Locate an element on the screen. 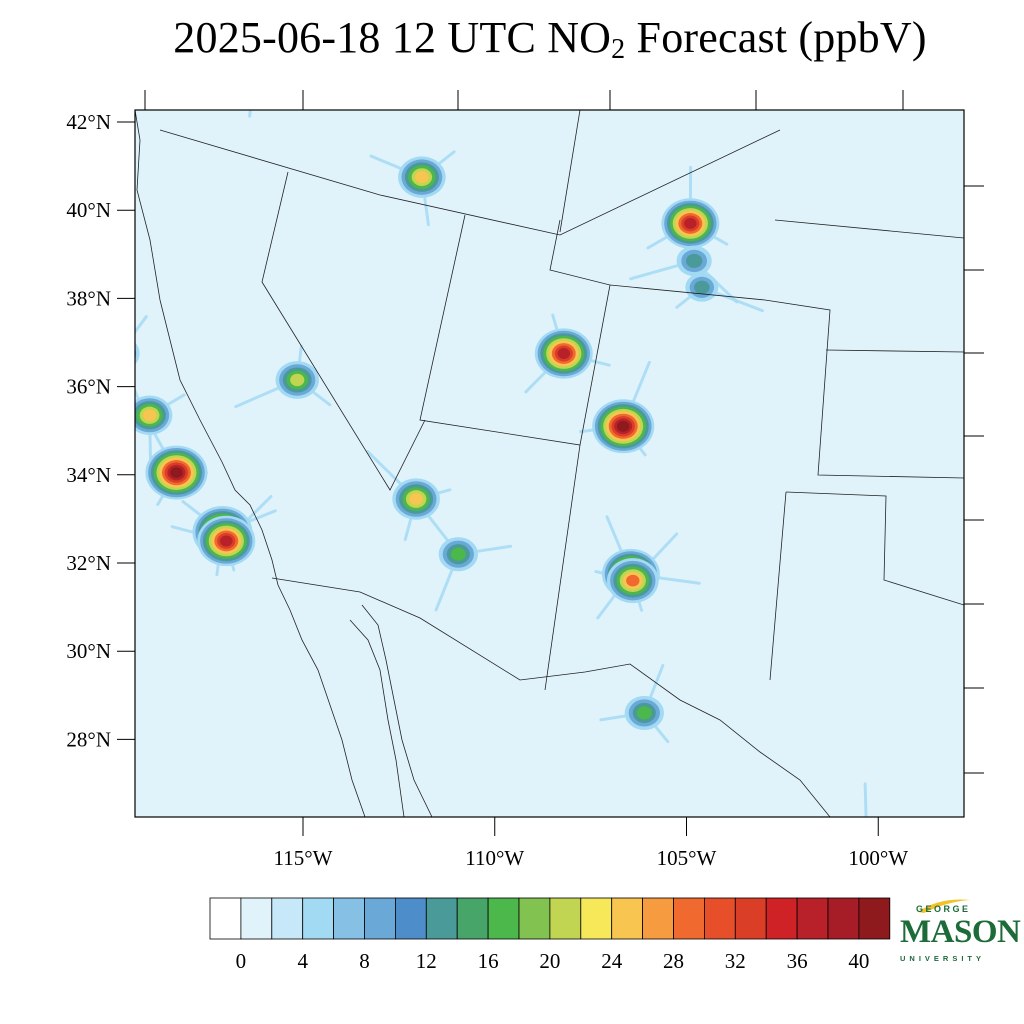 The image size is (1024, 1024). lat-label: 34°N is located at coordinates (88, 475).